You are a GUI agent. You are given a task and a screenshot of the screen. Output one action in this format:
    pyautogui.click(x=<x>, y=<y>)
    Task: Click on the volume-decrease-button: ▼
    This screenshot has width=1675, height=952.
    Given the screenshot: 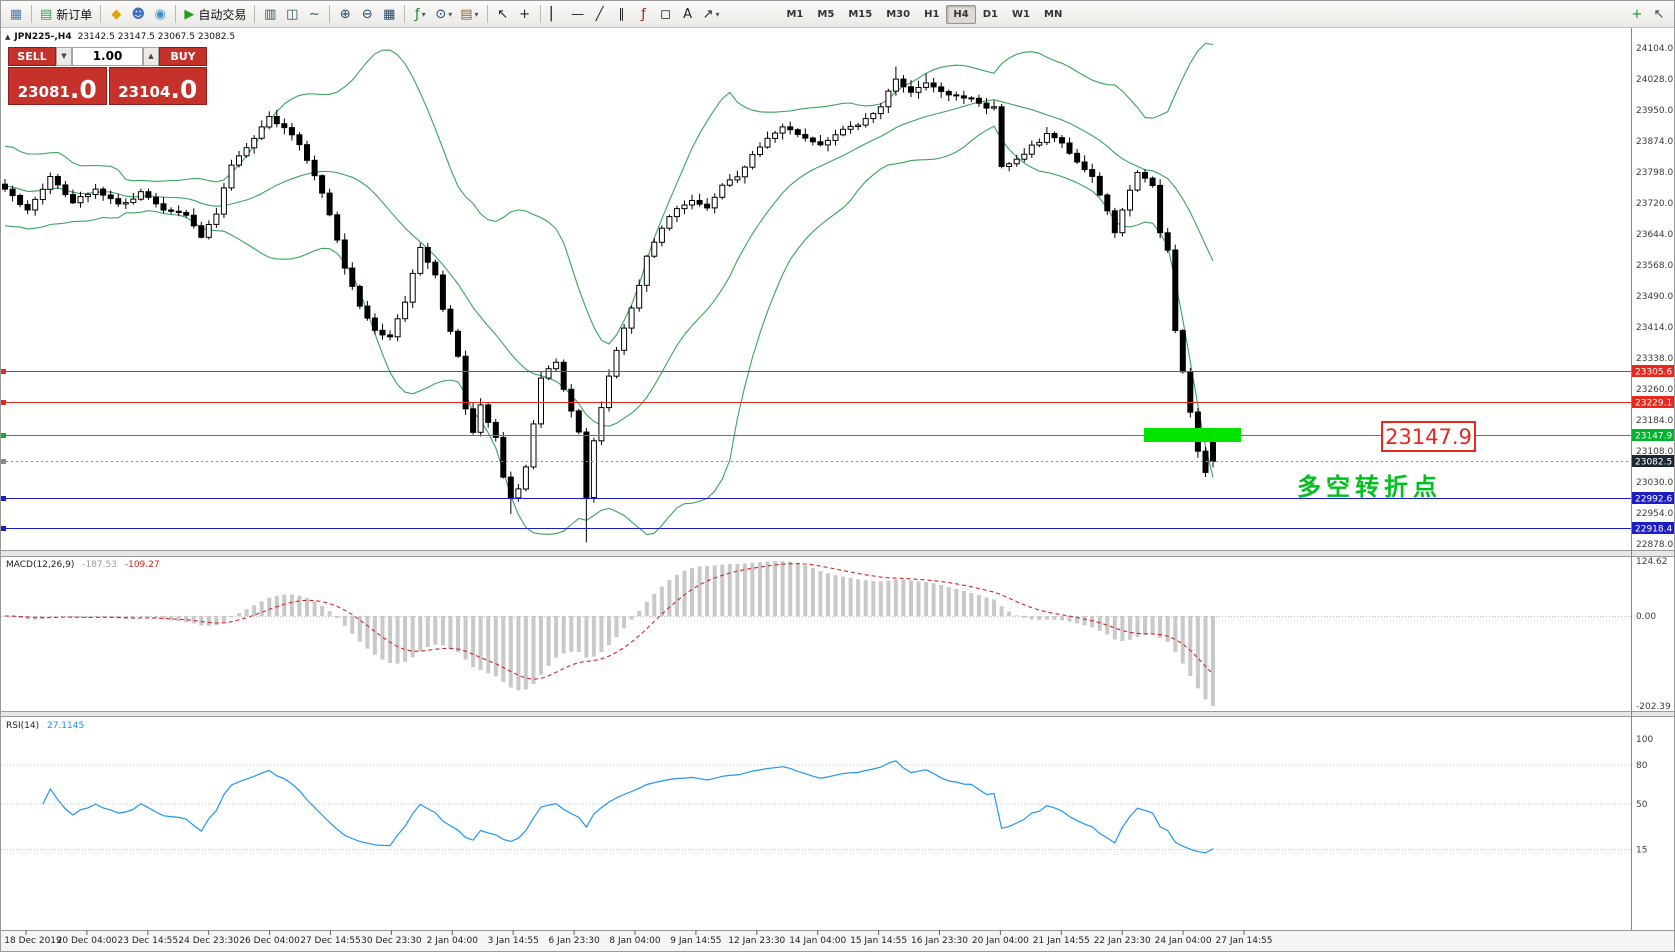 What is the action you would take?
    pyautogui.click(x=64, y=56)
    